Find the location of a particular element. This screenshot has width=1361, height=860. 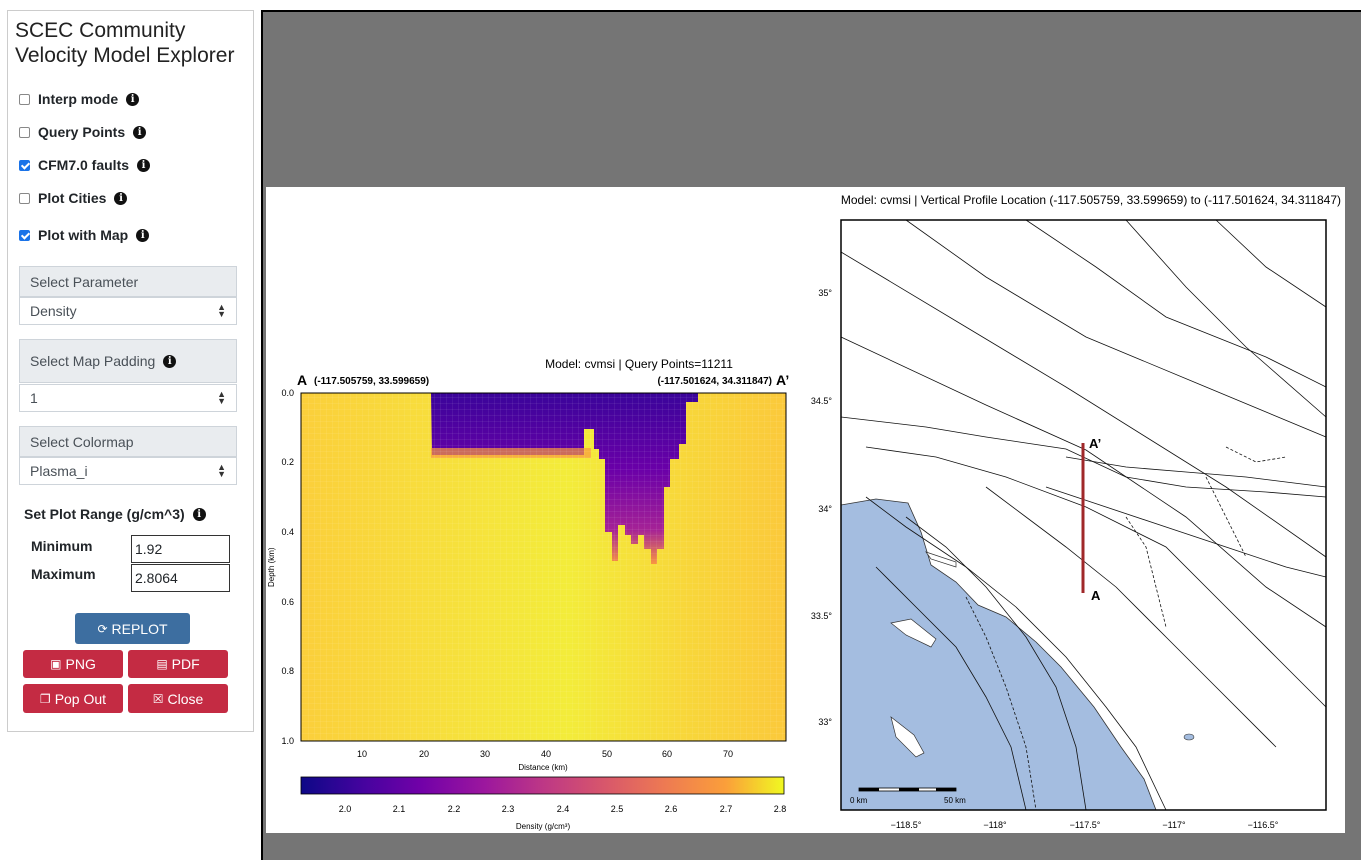

longitude-axis: −118.5° −118° −117.5° −117° −116.5° is located at coordinates (1085, 825).